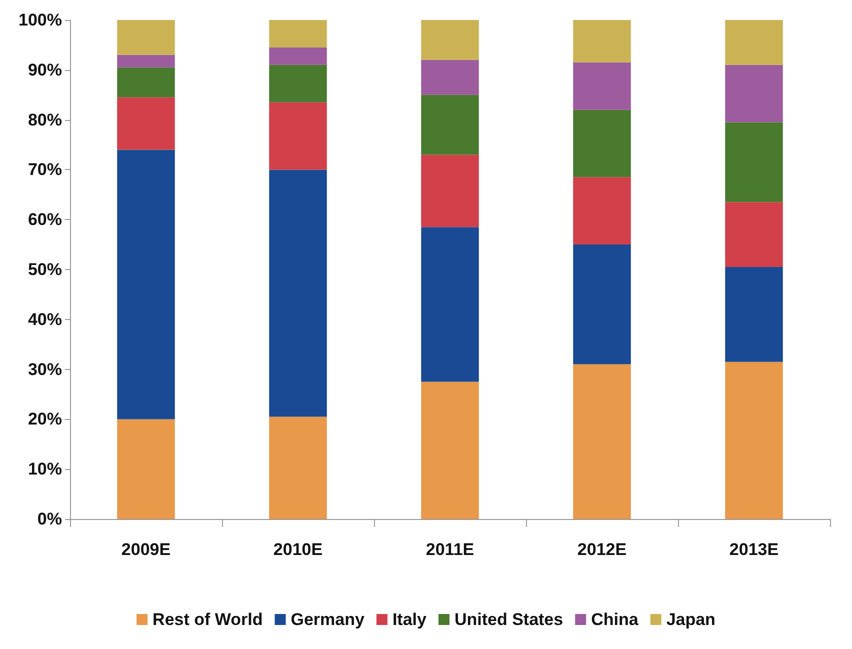  I want to click on y-tick-label: 30%, so click(45, 369).